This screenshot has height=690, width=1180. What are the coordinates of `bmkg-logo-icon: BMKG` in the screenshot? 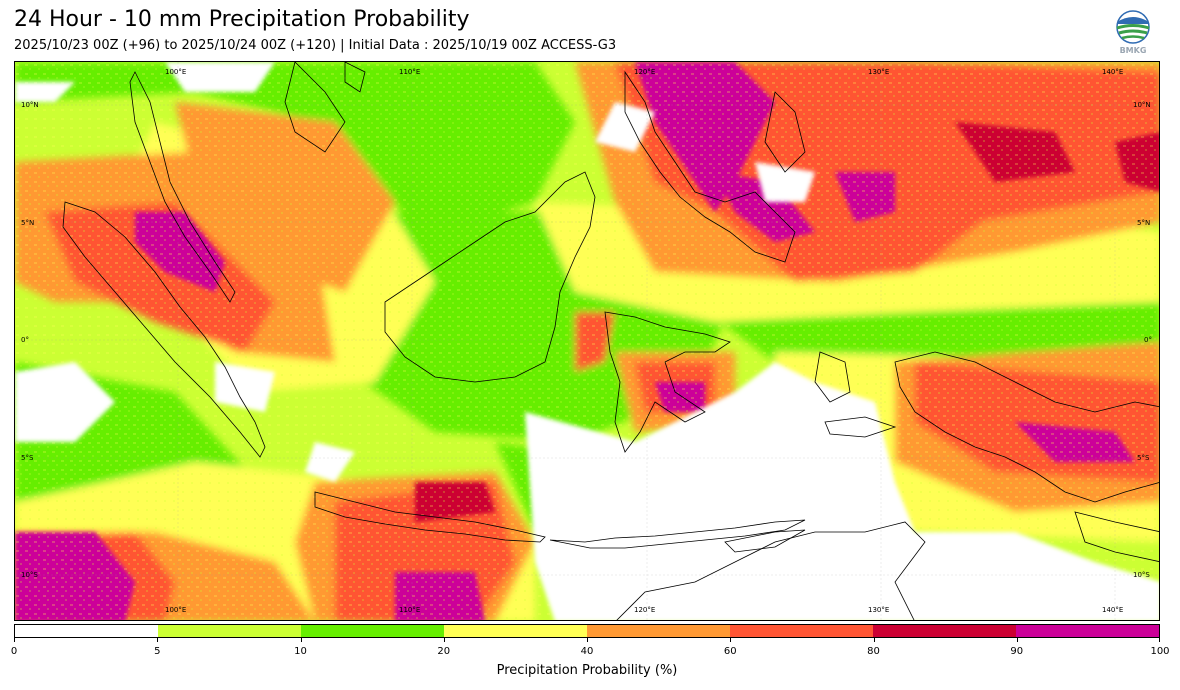 It's located at (1133, 32).